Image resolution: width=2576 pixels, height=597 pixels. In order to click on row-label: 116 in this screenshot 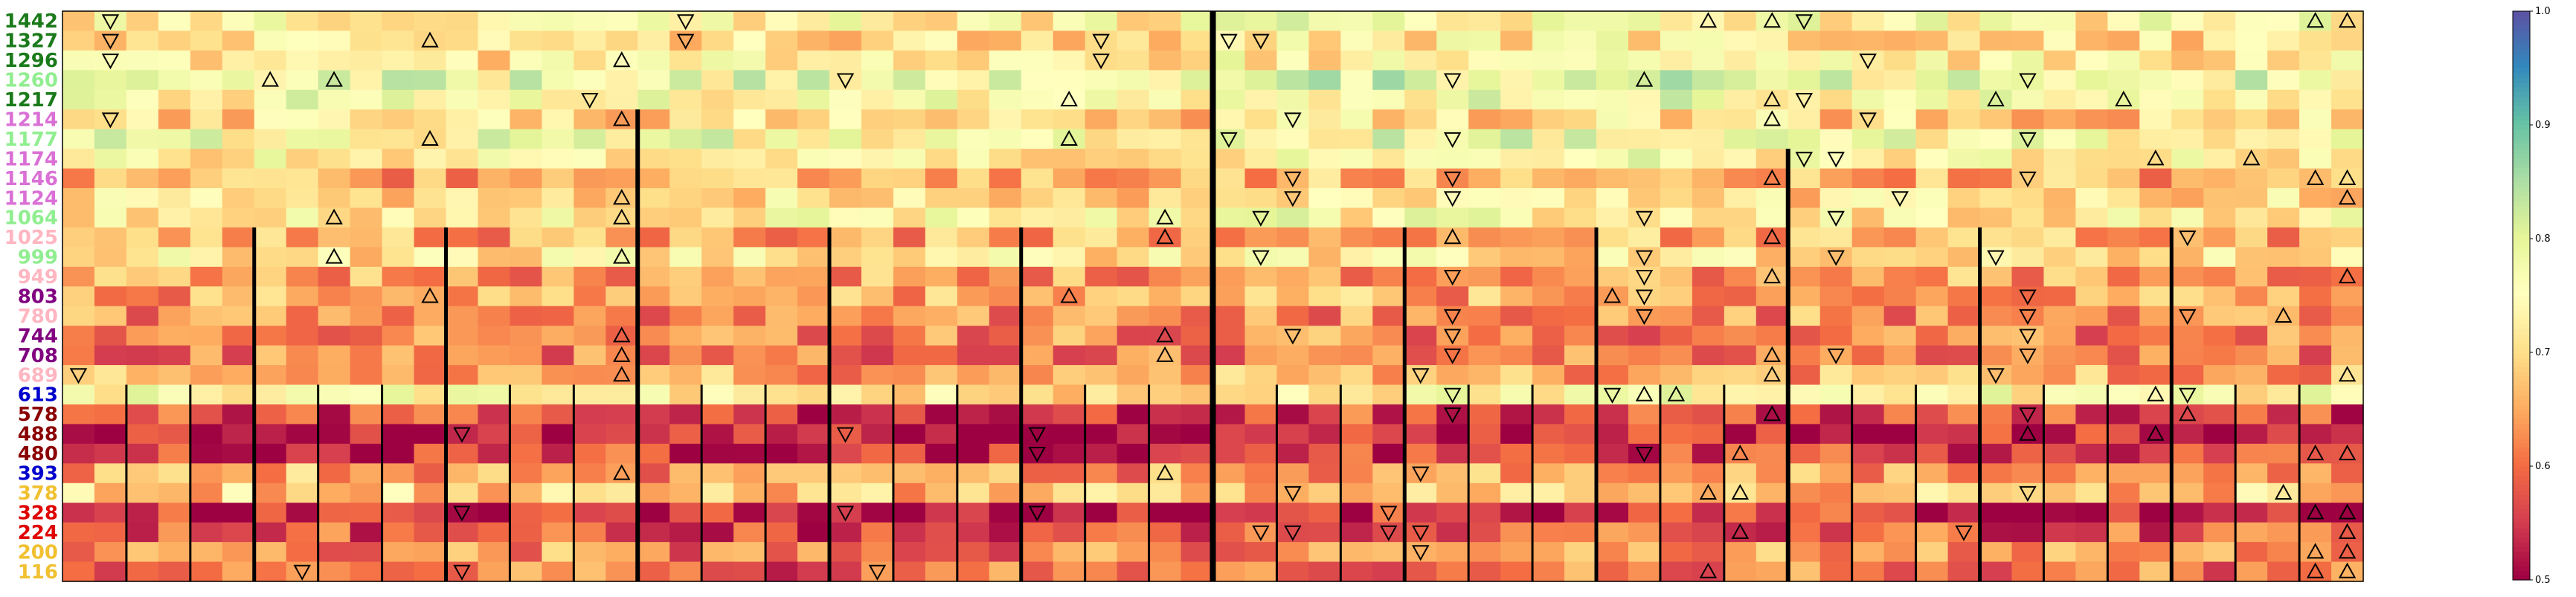, I will do `click(38, 572)`.